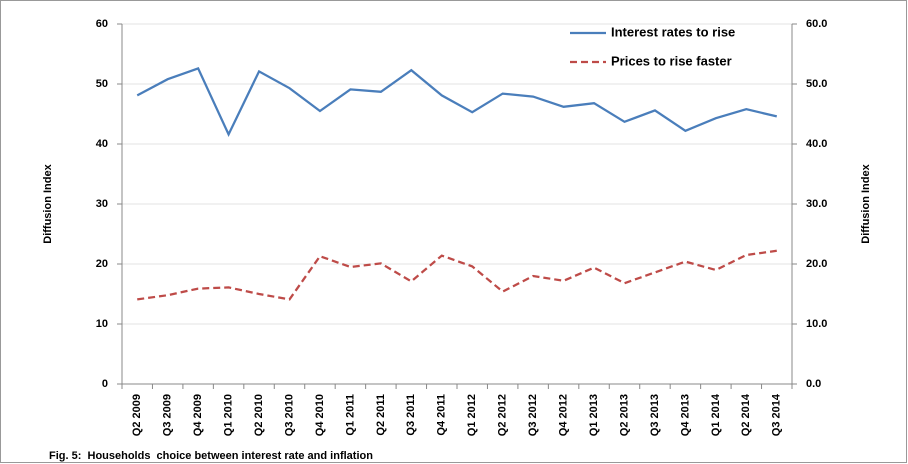 This screenshot has height=464, width=908. Describe the element at coordinates (102, 264) in the screenshot. I see `y-tick-label: 20` at that location.